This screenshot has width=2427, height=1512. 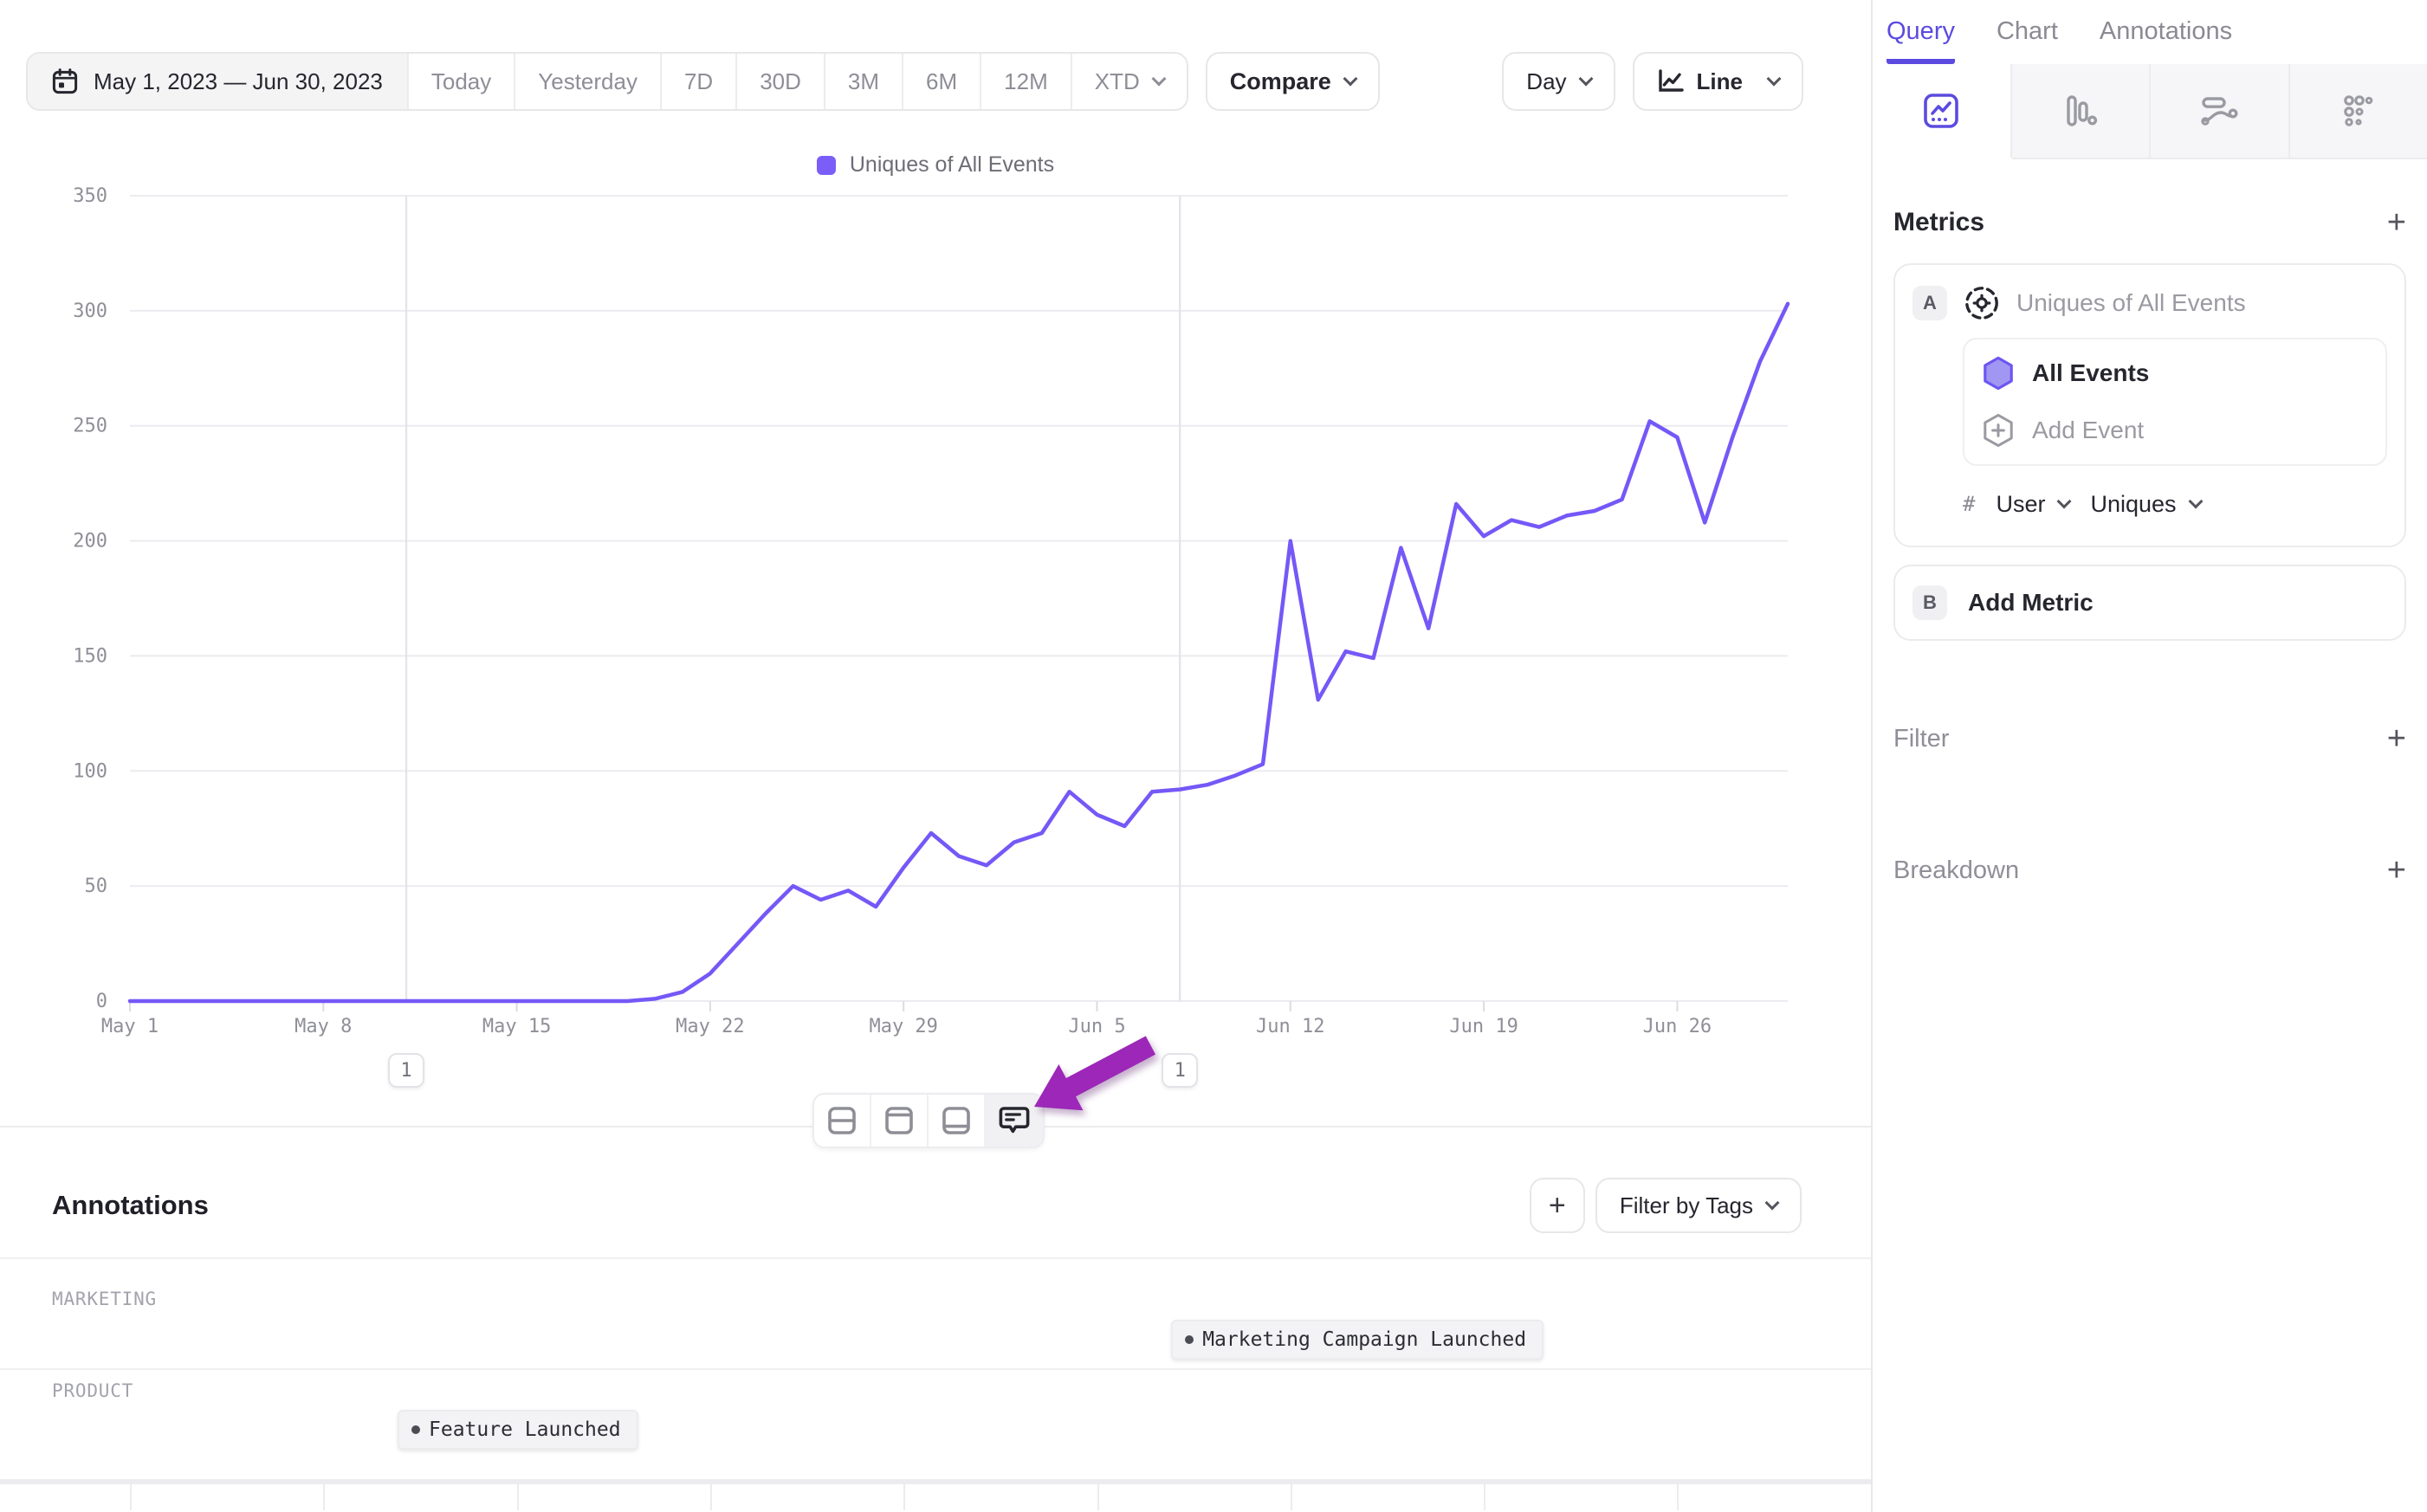 What do you see at coordinates (1921, 40) in the screenshot?
I see `tab-query: Query` at bounding box center [1921, 40].